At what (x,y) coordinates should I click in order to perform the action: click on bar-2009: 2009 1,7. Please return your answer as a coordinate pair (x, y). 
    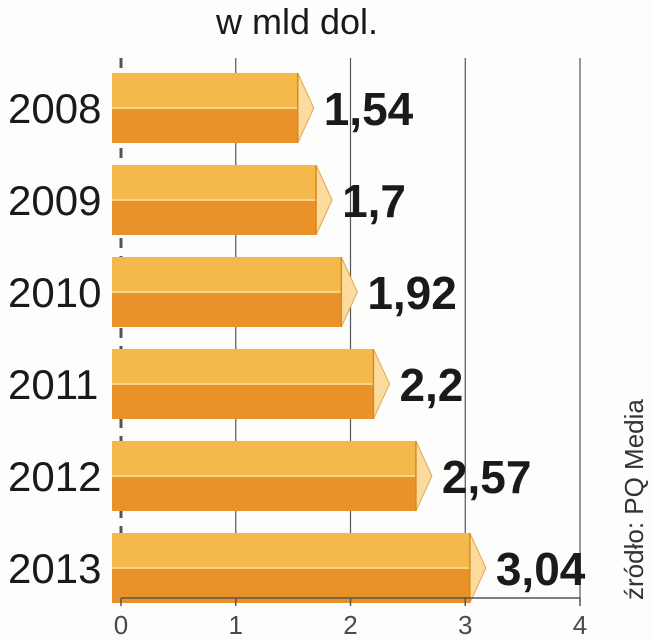
    Looking at the image, I should click on (207, 200).